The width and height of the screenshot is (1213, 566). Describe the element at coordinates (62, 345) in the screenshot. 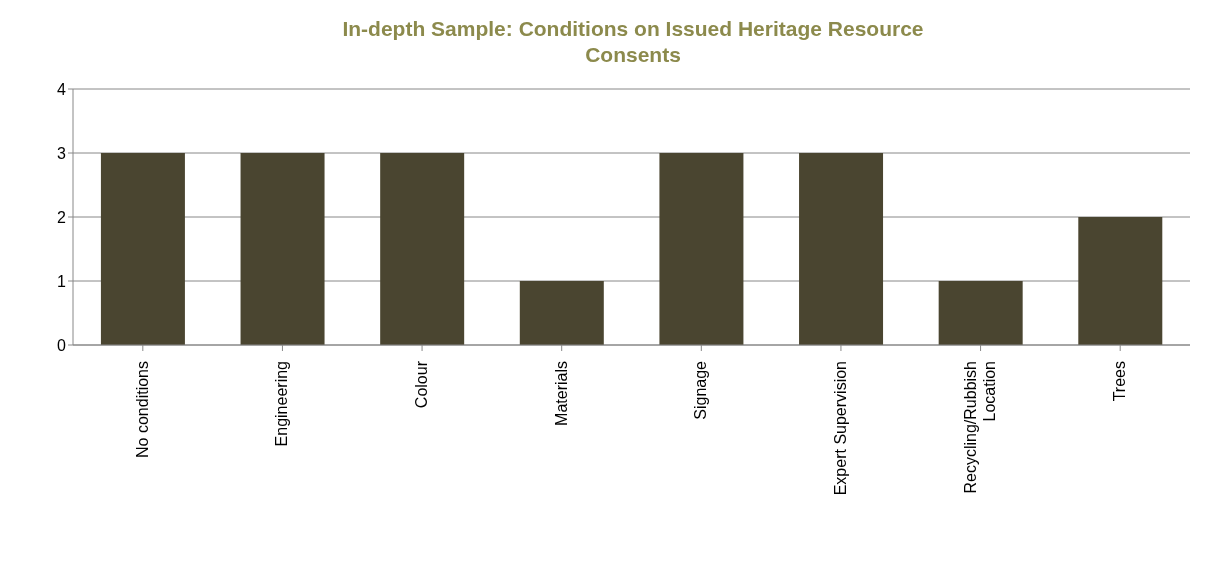

I see `y-tick-label: 0` at that location.